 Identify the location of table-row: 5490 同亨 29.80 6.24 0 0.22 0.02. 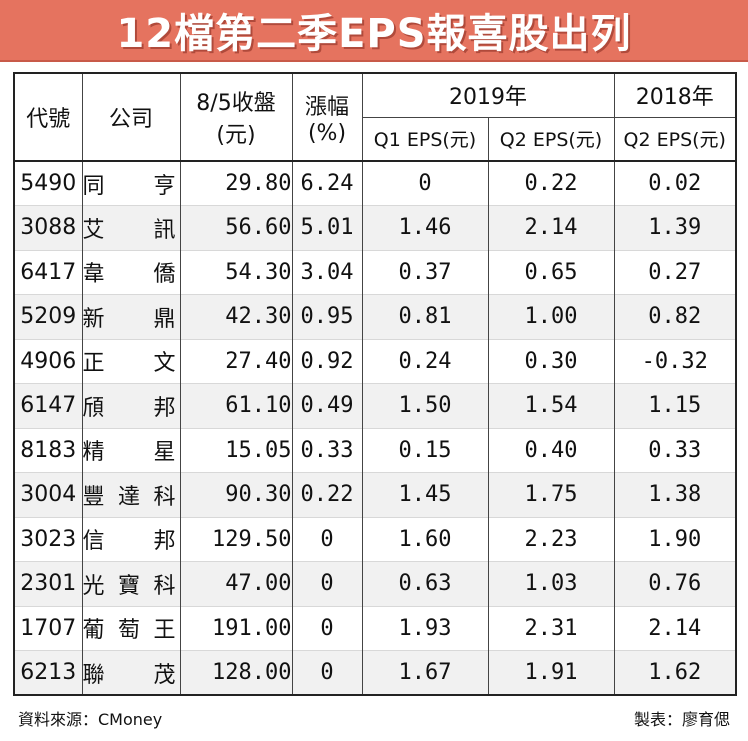
(375, 183).